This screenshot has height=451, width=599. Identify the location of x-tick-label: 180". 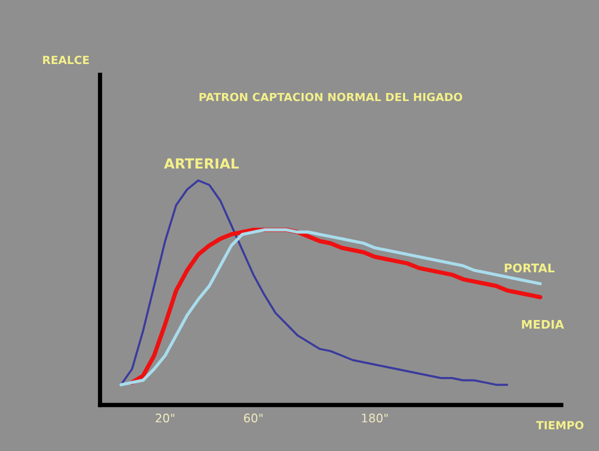
(375, 418).